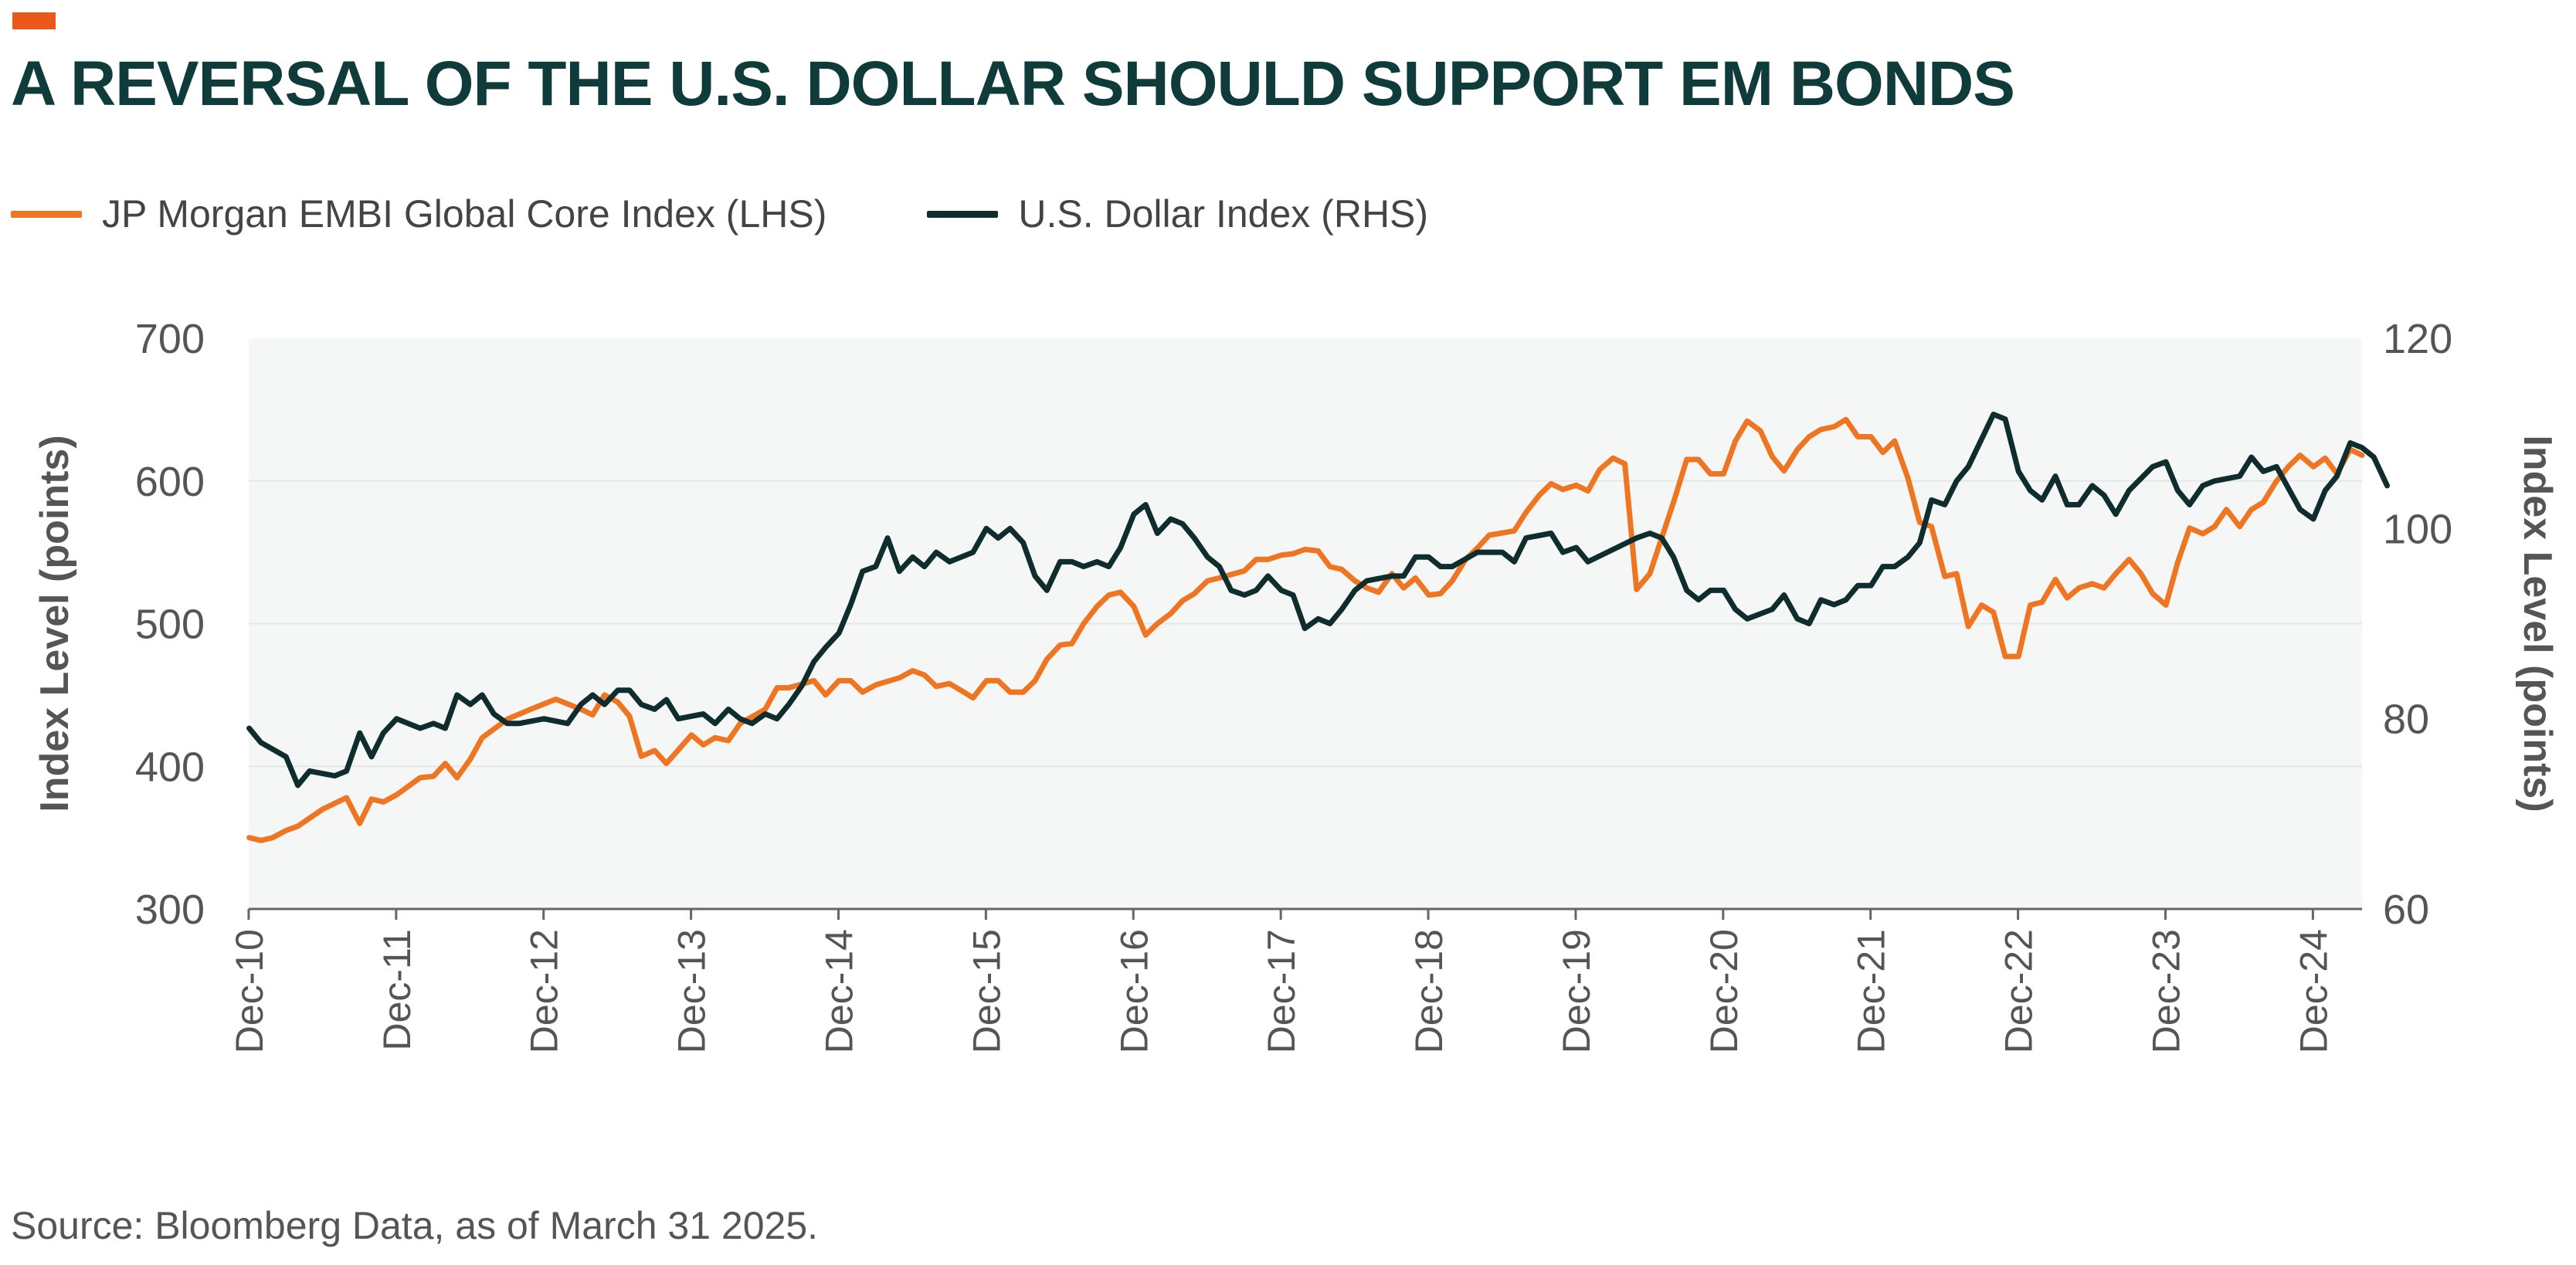 The width and height of the screenshot is (2576, 1265). Describe the element at coordinates (465, 214) in the screenshot. I see `legend-label-embi: JP Morgan EMBI Global Core Index (LHS)` at that location.